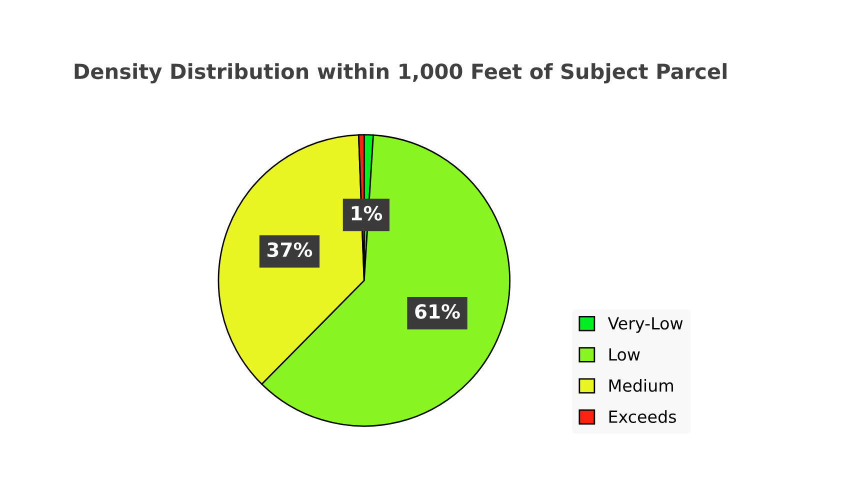 The width and height of the screenshot is (867, 492). What do you see at coordinates (437, 311) in the screenshot?
I see `data-label: 61%` at bounding box center [437, 311].